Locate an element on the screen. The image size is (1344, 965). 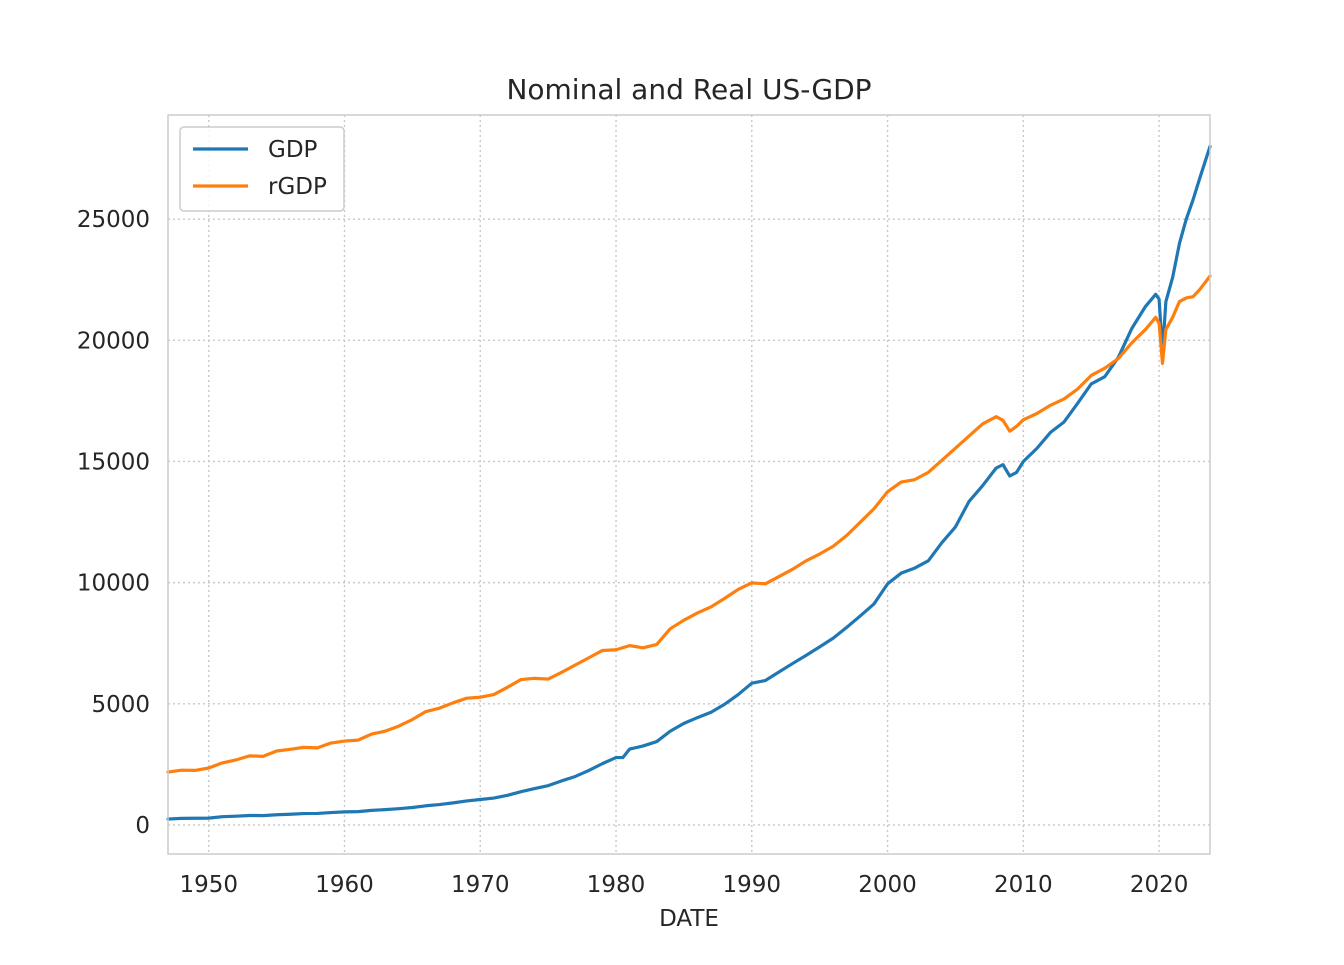
x-tick-label: 1950 is located at coordinates (208, 885).